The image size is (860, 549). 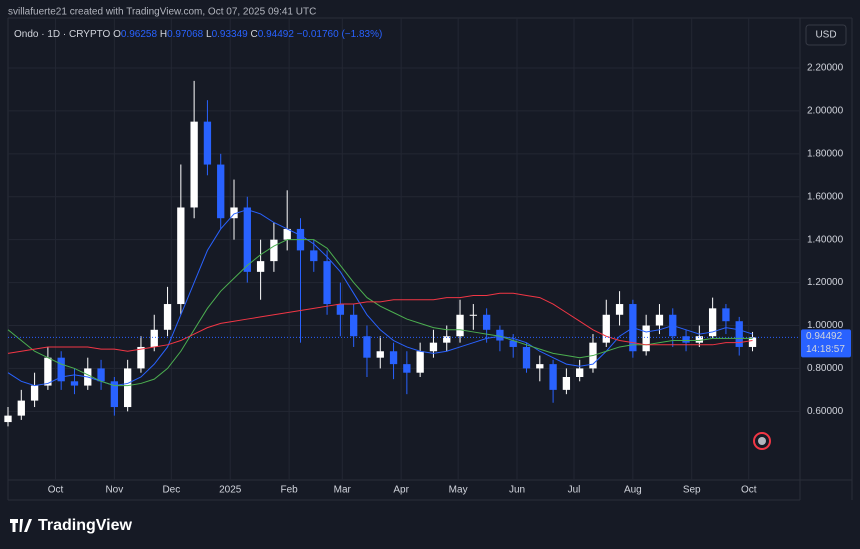 I want to click on x-tick-label: Dec, so click(x=171, y=490).